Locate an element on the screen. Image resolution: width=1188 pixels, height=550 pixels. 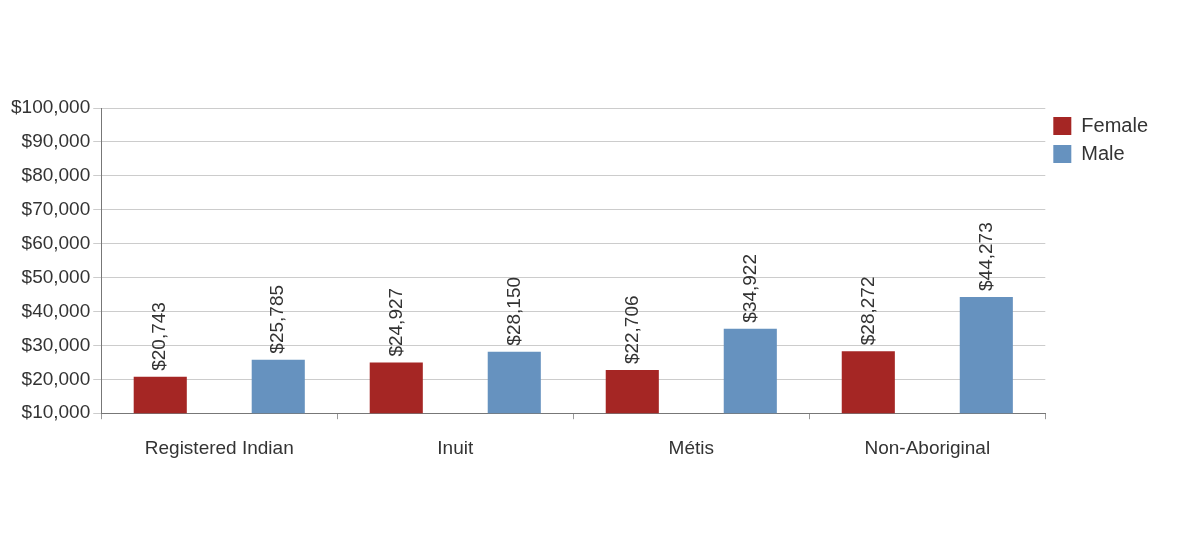
x-tick-label: Registered Indian is located at coordinates (219, 447).